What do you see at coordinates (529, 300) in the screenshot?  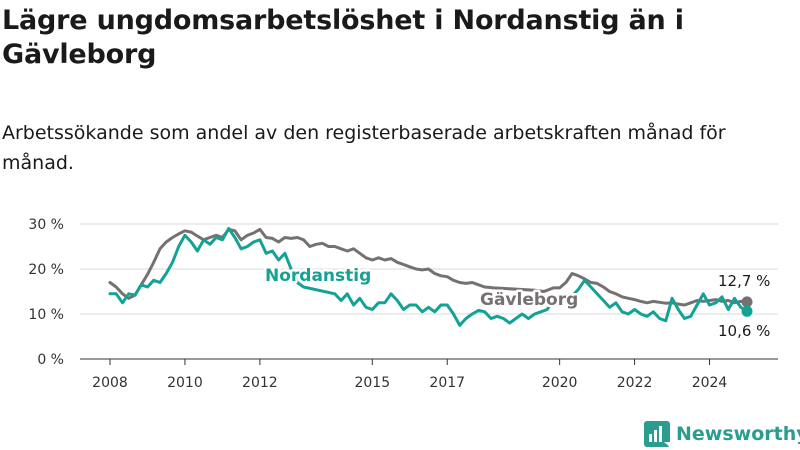 I see `series-label-gävleborg: Gävleborg` at bounding box center [529, 300].